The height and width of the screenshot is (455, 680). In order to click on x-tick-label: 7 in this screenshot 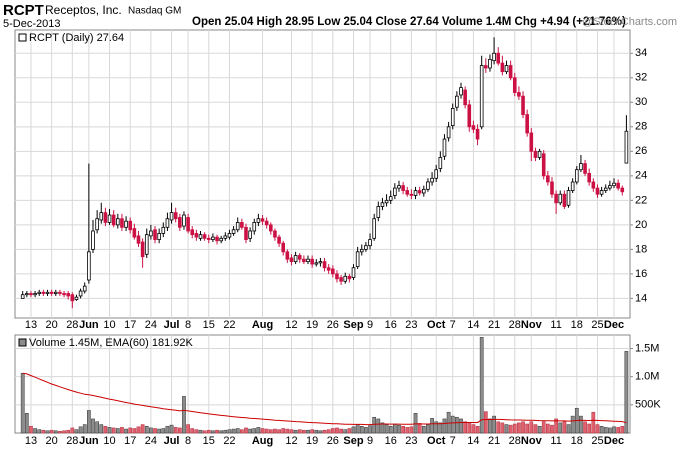, I will do `click(453, 441)`.